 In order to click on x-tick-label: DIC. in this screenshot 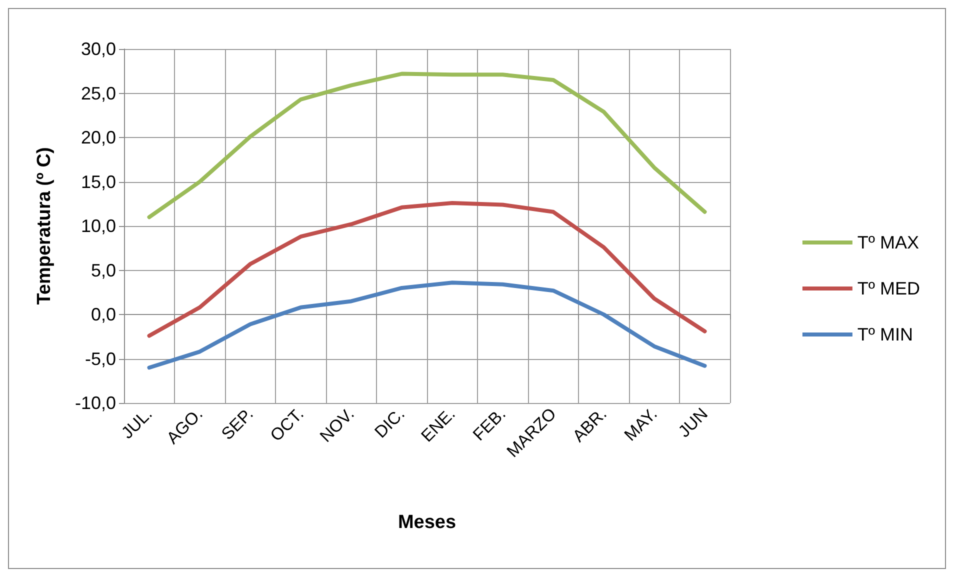, I will do `click(389, 423)`.